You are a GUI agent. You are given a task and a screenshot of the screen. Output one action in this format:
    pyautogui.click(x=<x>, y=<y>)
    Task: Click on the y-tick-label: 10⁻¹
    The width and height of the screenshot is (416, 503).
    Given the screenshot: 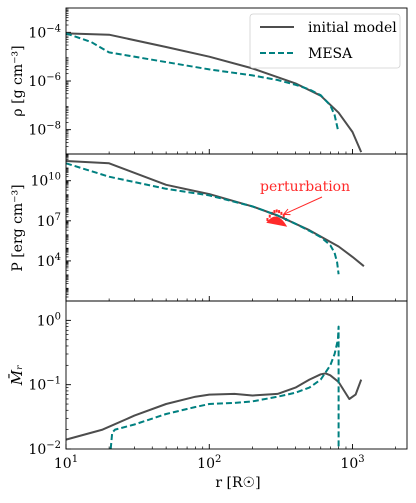 What is the action you would take?
    pyautogui.click(x=44, y=385)
    